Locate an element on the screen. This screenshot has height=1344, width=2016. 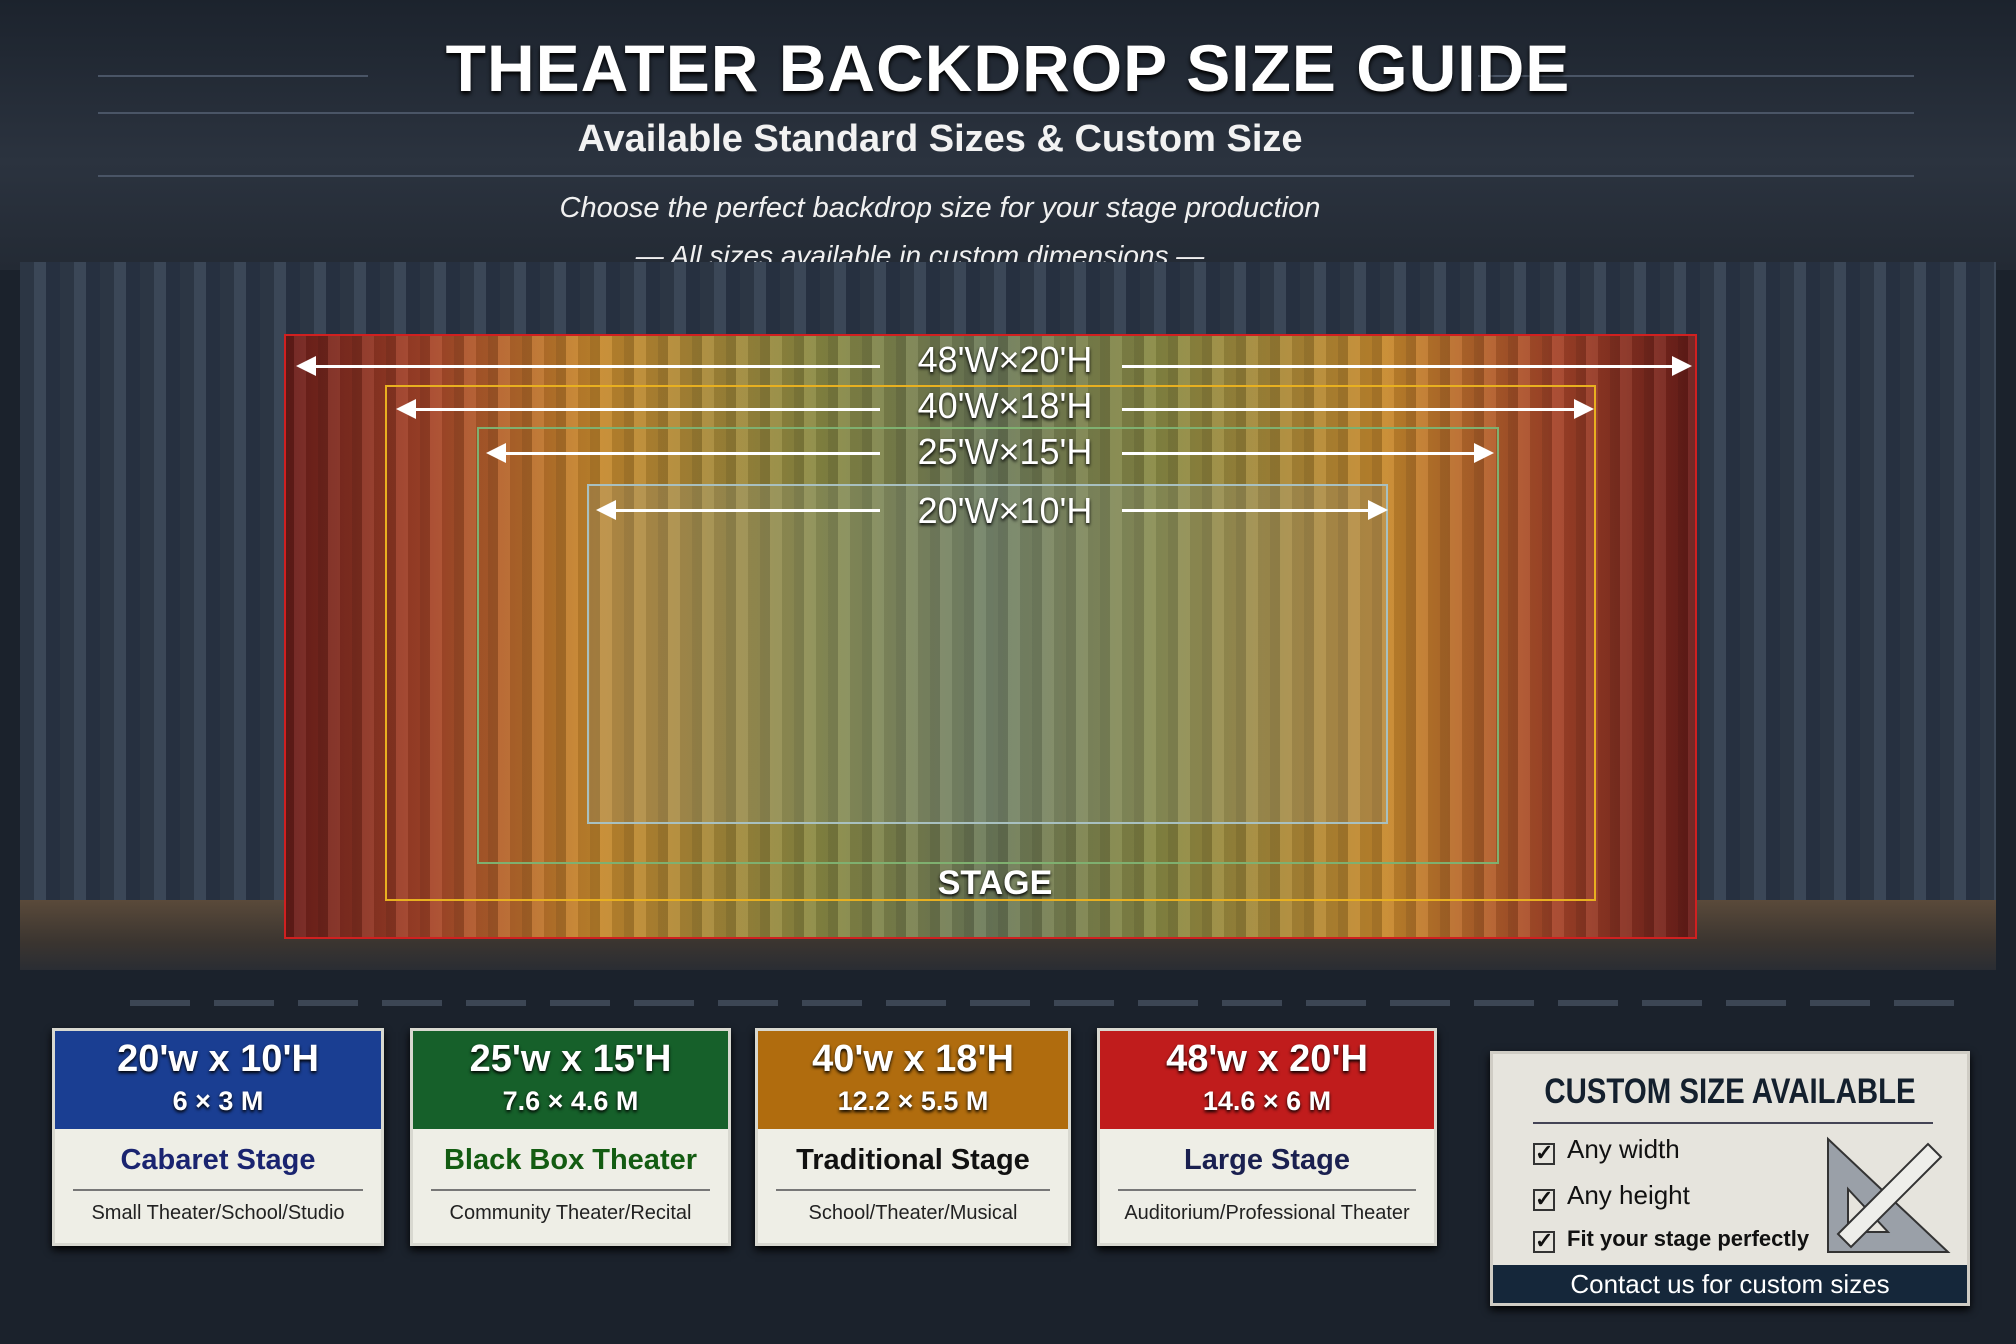
card-size: 40'w x 18'H is located at coordinates (913, 1059).